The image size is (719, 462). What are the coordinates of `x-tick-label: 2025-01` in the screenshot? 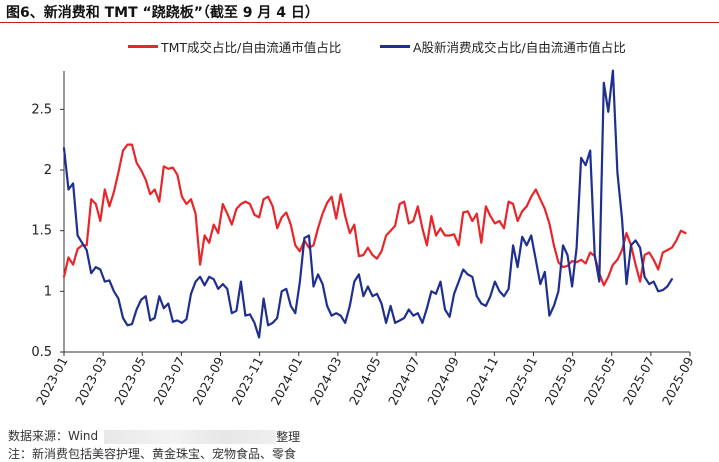 It's located at (521, 380).